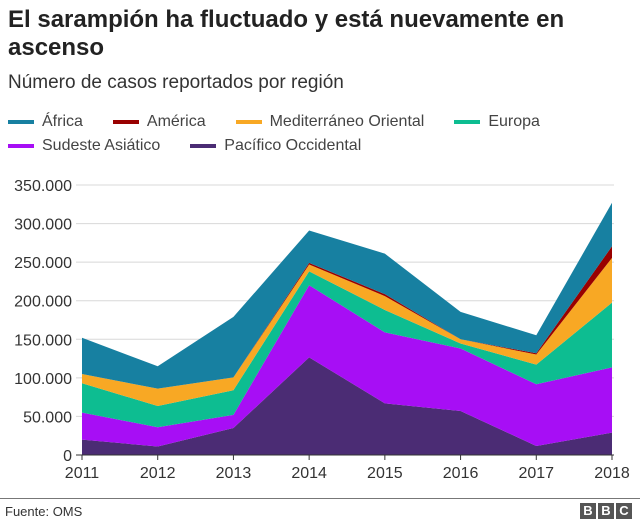 The height and width of the screenshot is (524, 640). Describe the element at coordinates (43, 302) in the screenshot. I see `y-tick-label: 200.000` at that location.